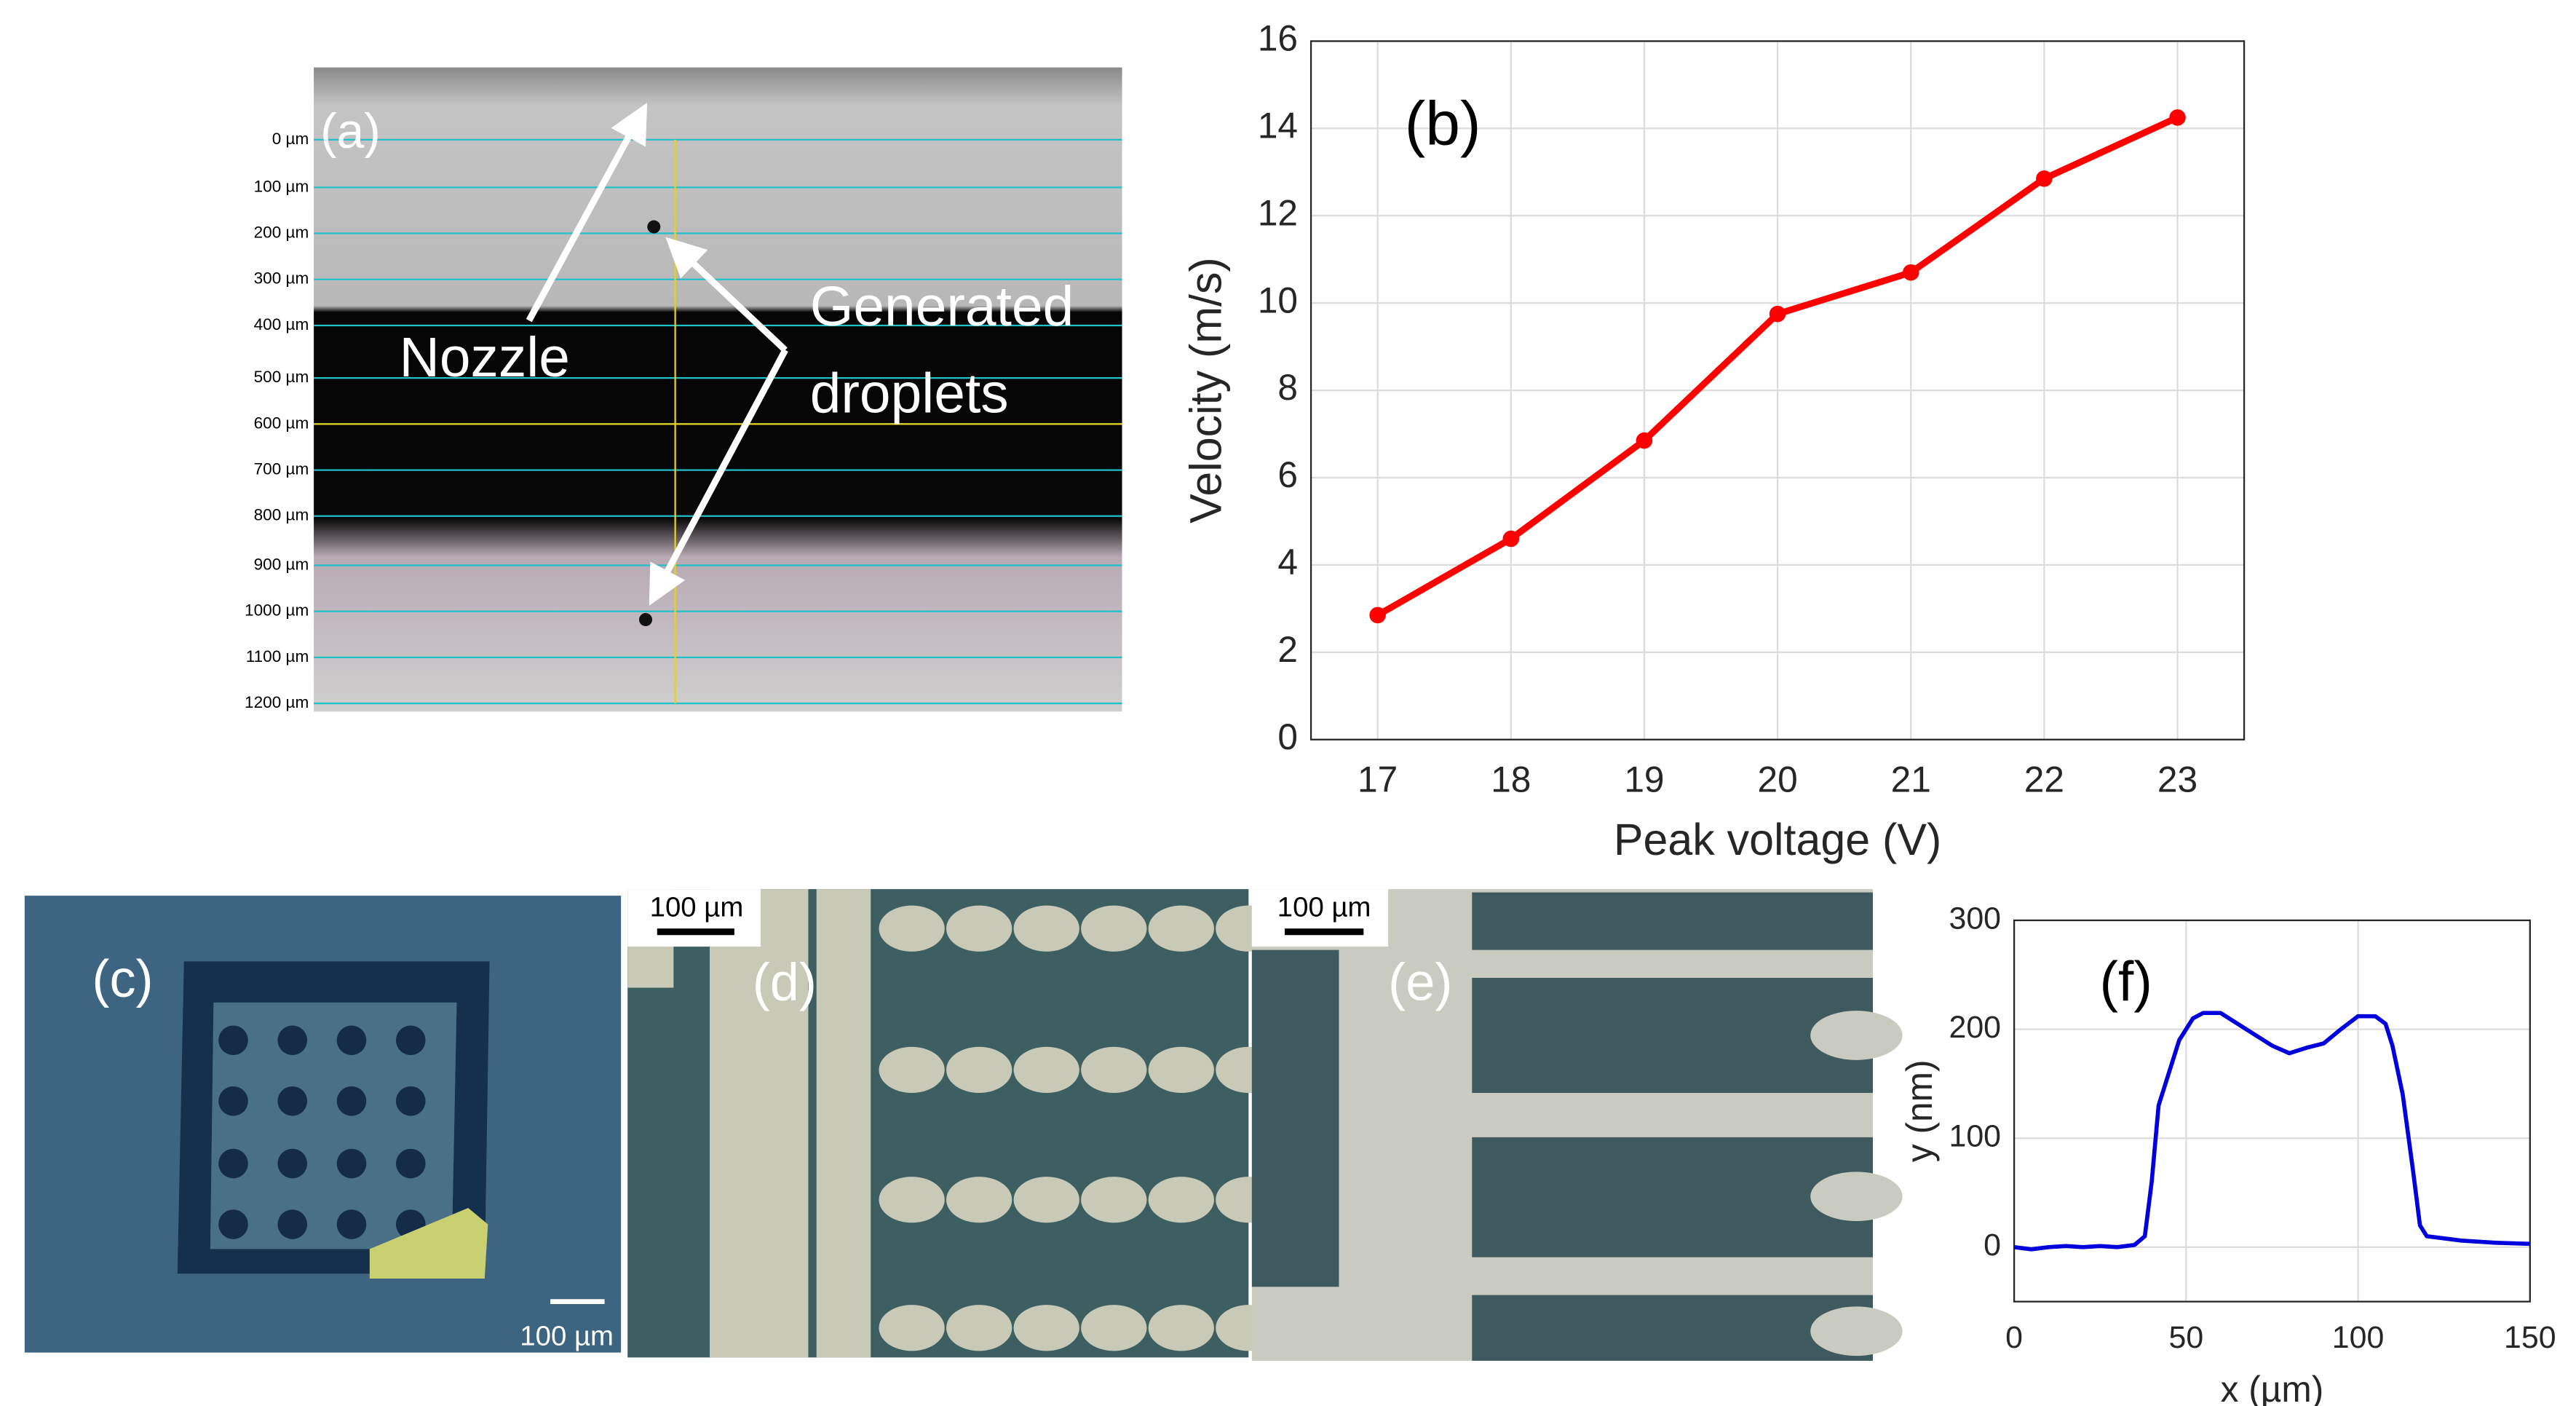 The image size is (2576, 1406). What do you see at coordinates (281, 186) in the screenshot?
I see `scale-label: 100 µm` at bounding box center [281, 186].